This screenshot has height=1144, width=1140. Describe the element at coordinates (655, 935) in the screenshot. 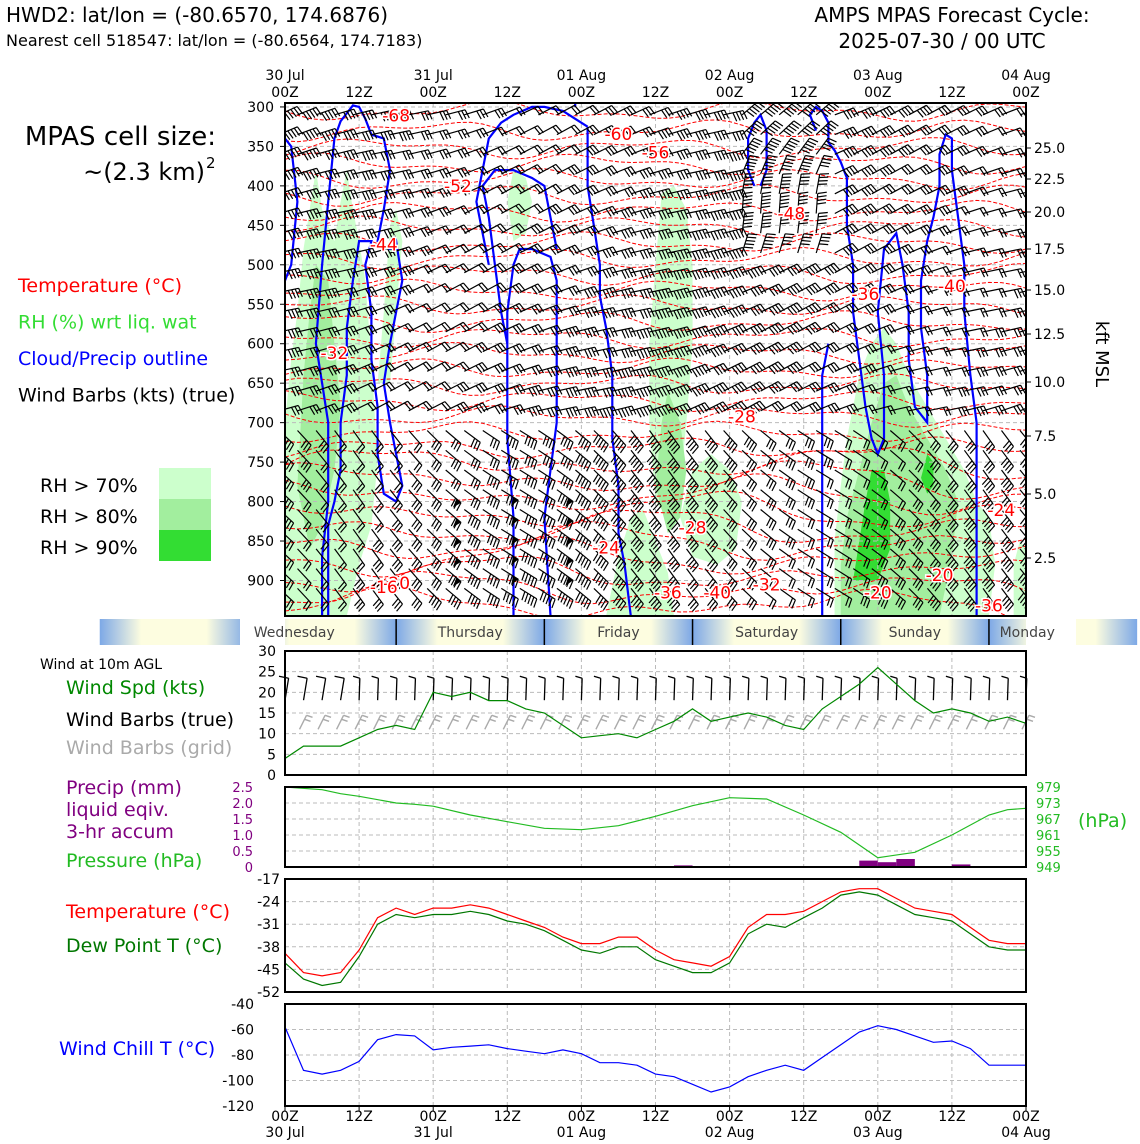

I see `temp-panel-frame` at that location.